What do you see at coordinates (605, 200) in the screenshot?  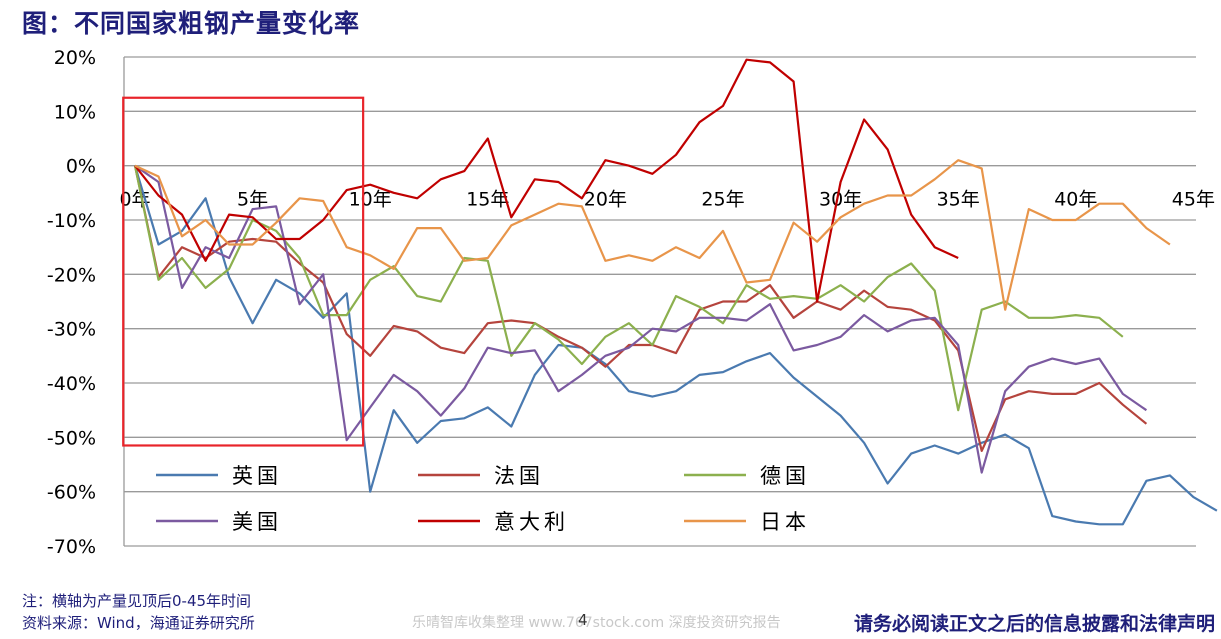 I see `x-tick-label: 20年` at bounding box center [605, 200].